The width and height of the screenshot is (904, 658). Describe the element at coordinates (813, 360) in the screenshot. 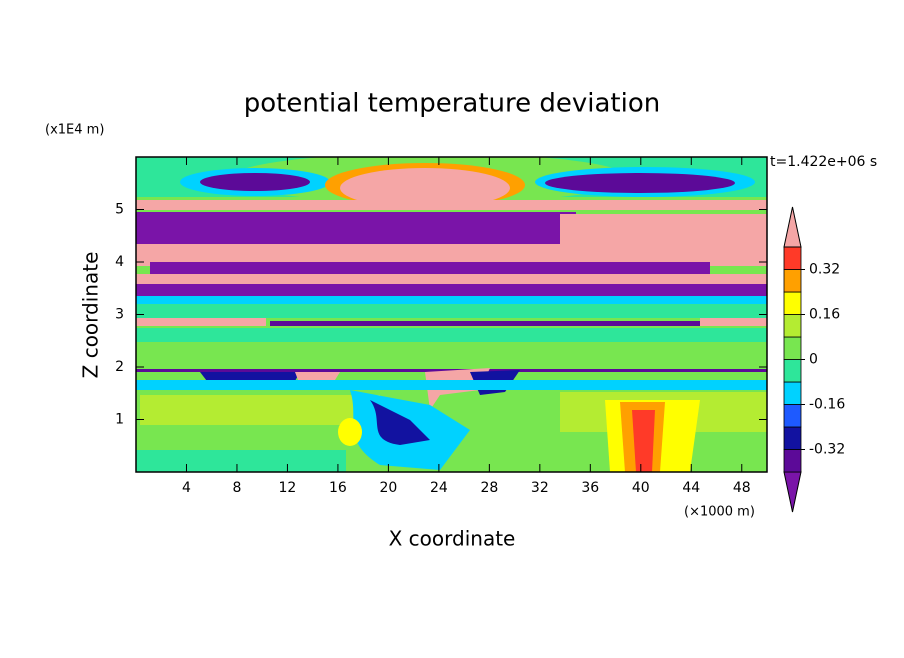

I see `colorbar-tick-label: 0` at that location.